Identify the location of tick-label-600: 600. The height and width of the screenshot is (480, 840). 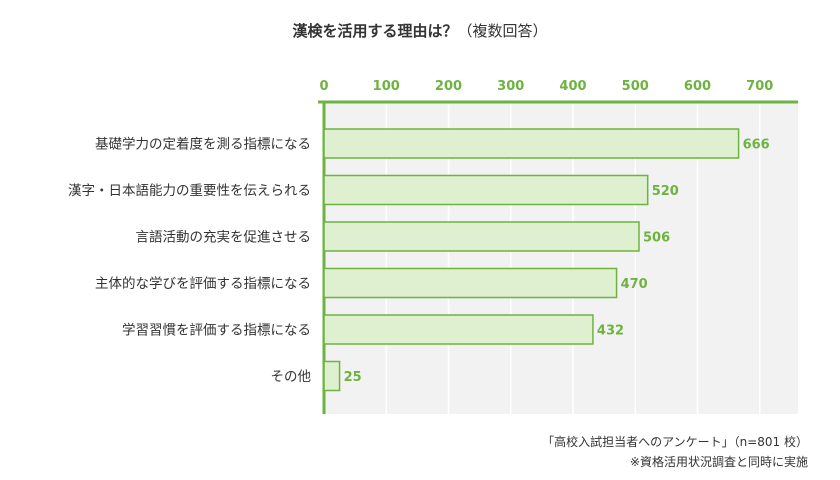
(697, 86).